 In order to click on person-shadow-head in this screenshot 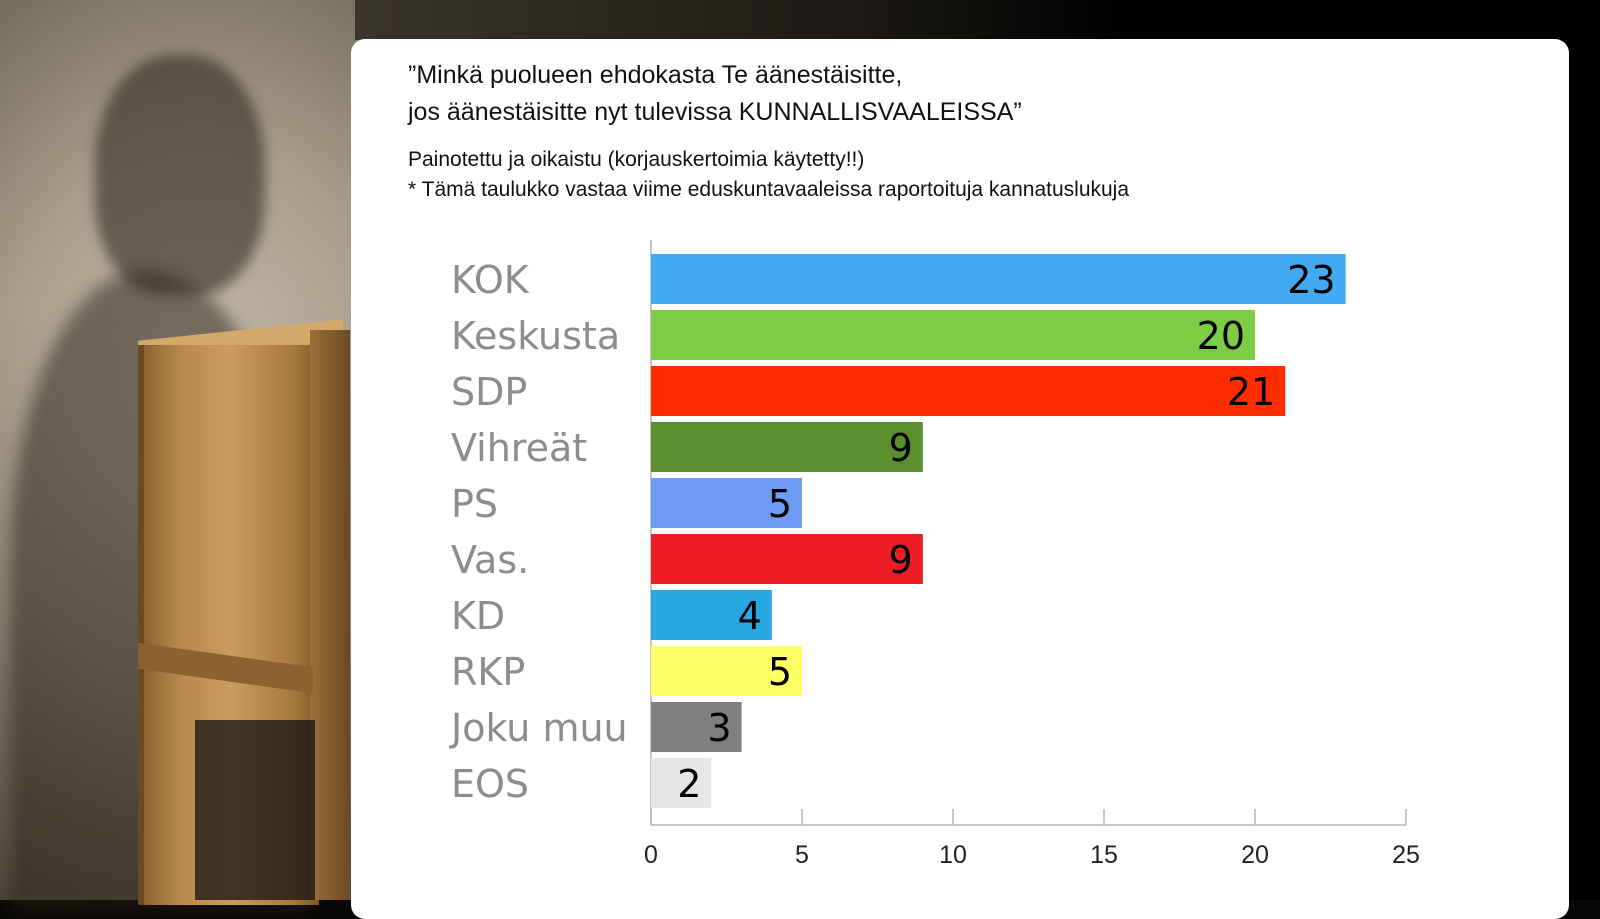, I will do `click(180, 175)`.